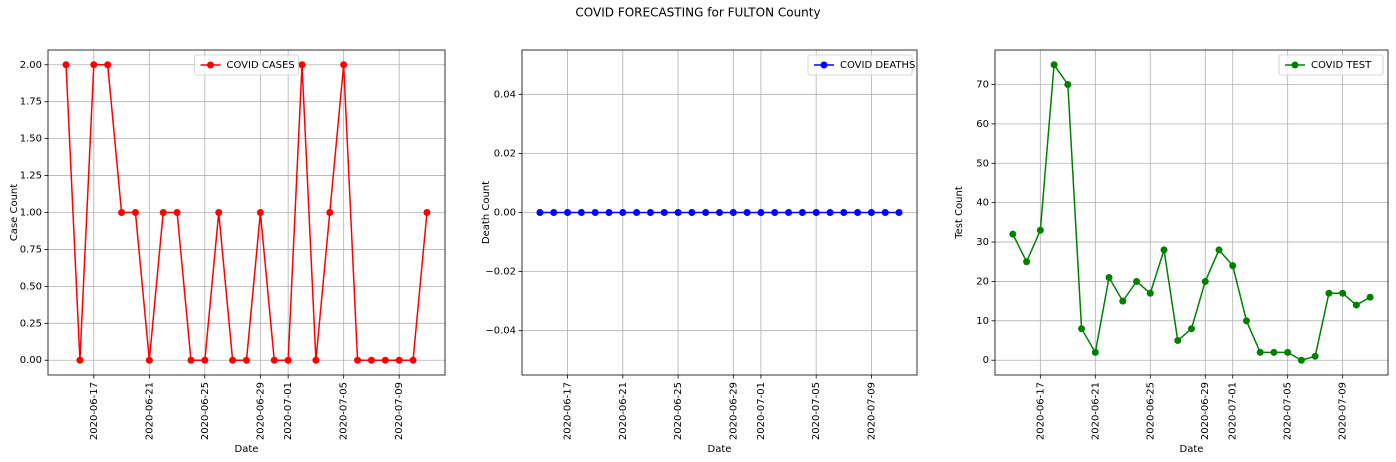 The image size is (1396, 462). What do you see at coordinates (982, 242) in the screenshot?
I see `y-tick-label: 30` at bounding box center [982, 242].